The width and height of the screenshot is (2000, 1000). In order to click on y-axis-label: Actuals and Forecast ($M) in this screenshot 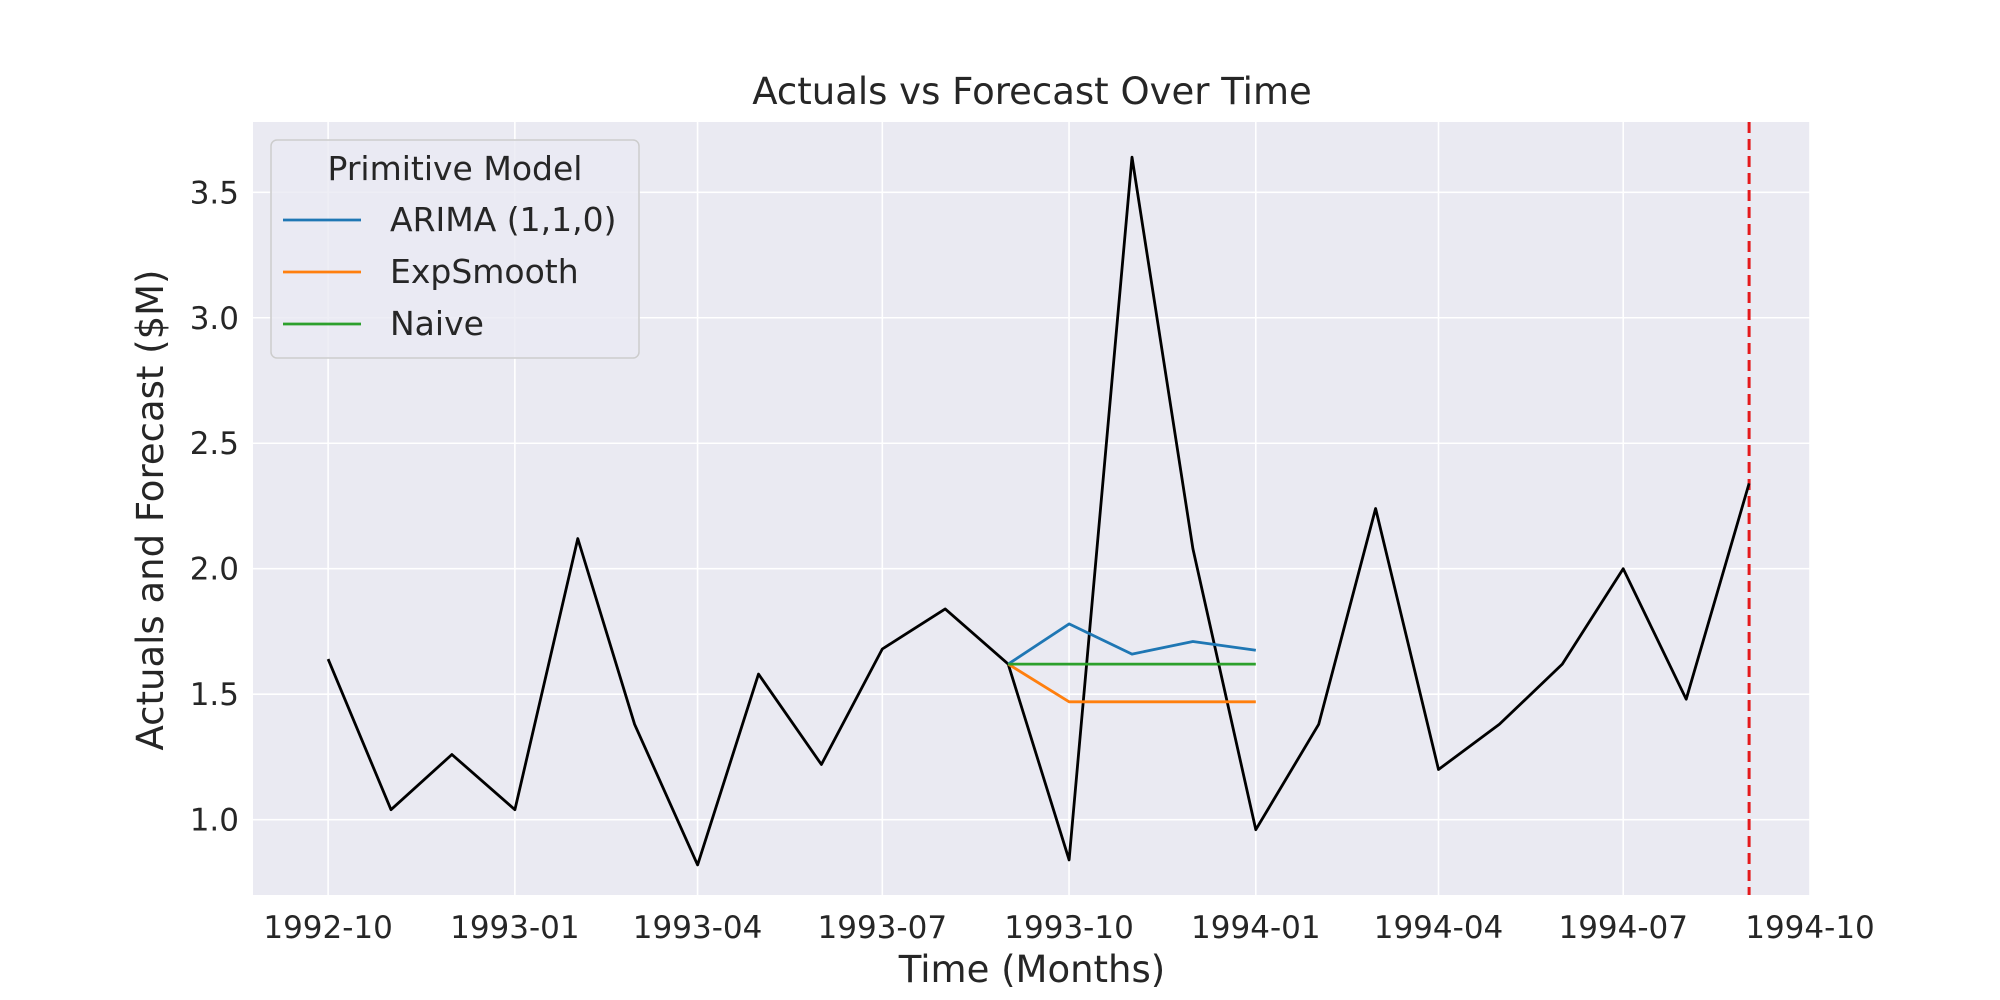, I will do `click(150, 510)`.